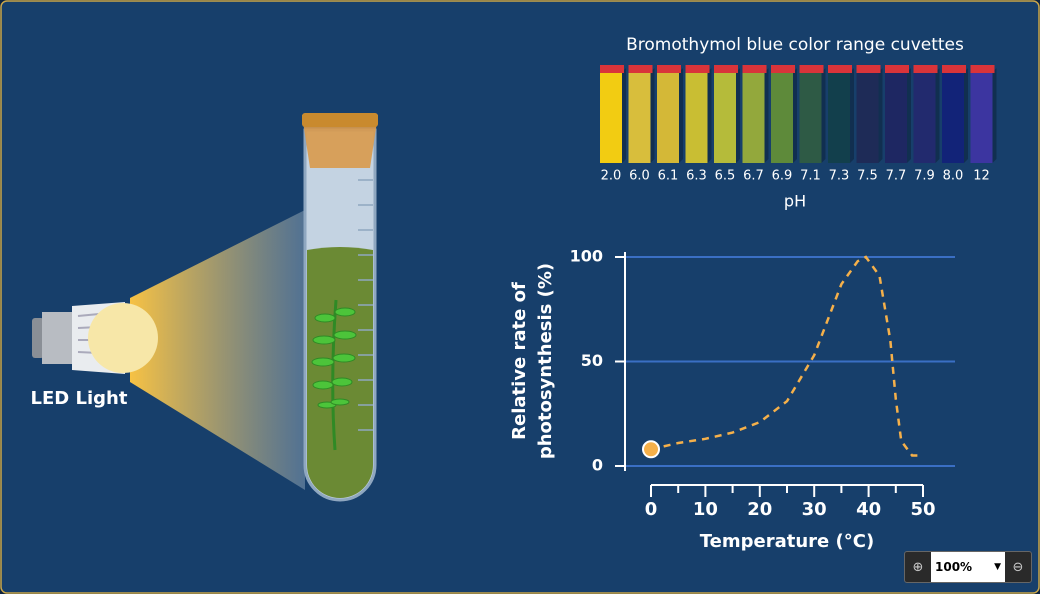 The width and height of the screenshot is (1040, 594). What do you see at coordinates (725, 176) in the screenshot?
I see `ph-label: 6.5` at bounding box center [725, 176].